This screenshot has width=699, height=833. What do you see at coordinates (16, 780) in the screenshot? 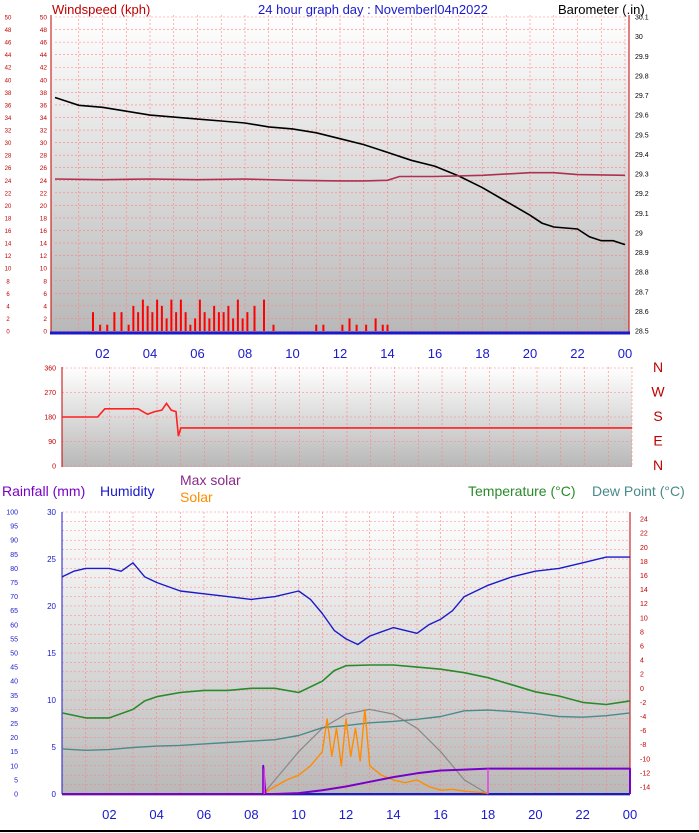
I see `humidity-tick-label: 5` at bounding box center [16, 780].